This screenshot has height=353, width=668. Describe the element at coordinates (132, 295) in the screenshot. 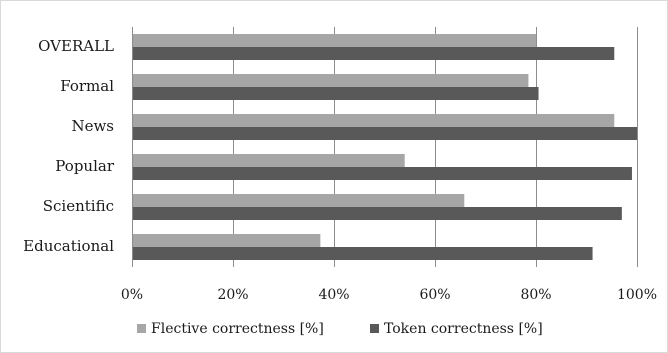

I see `x-tick-label-0: 0%` at that location.